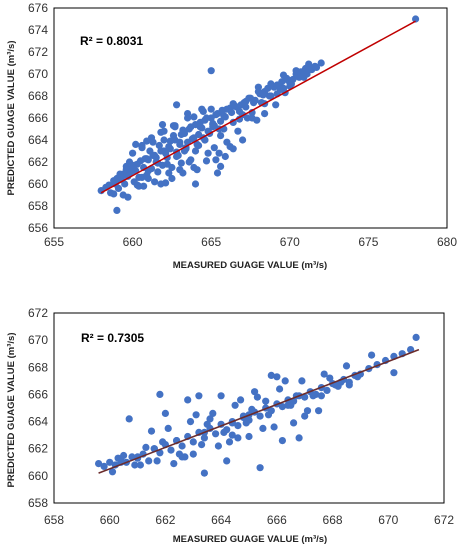 The image size is (460, 550). Describe the element at coordinates (38, 30) in the screenshot. I see `y-tick-label: 674` at that location.